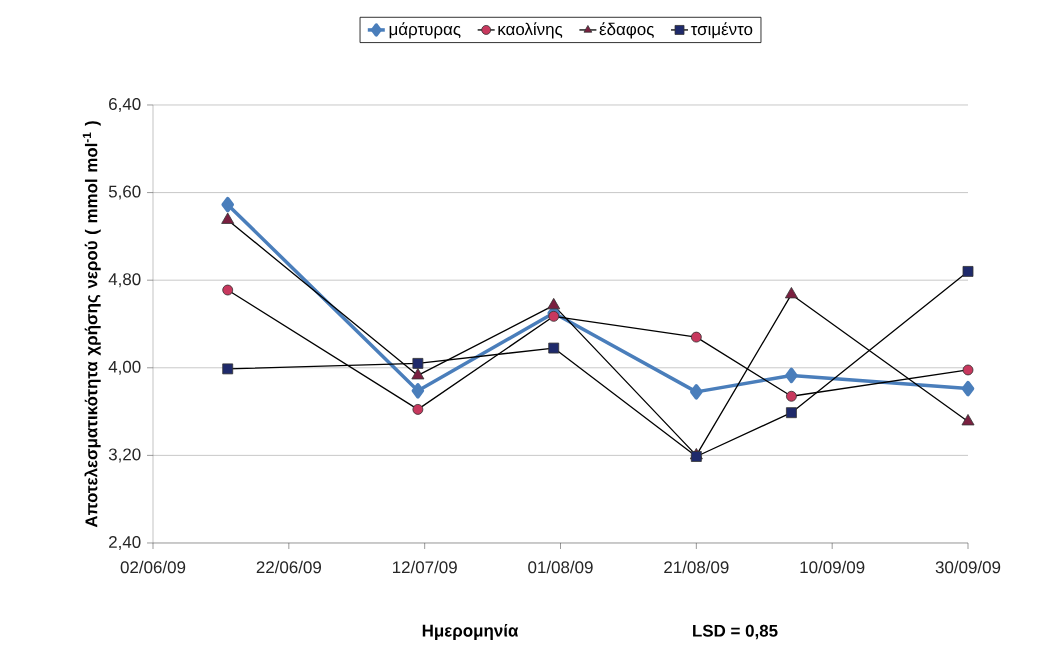 The width and height of the screenshot is (1042, 654). I want to click on y-tick-label: 5,60, so click(124, 192).